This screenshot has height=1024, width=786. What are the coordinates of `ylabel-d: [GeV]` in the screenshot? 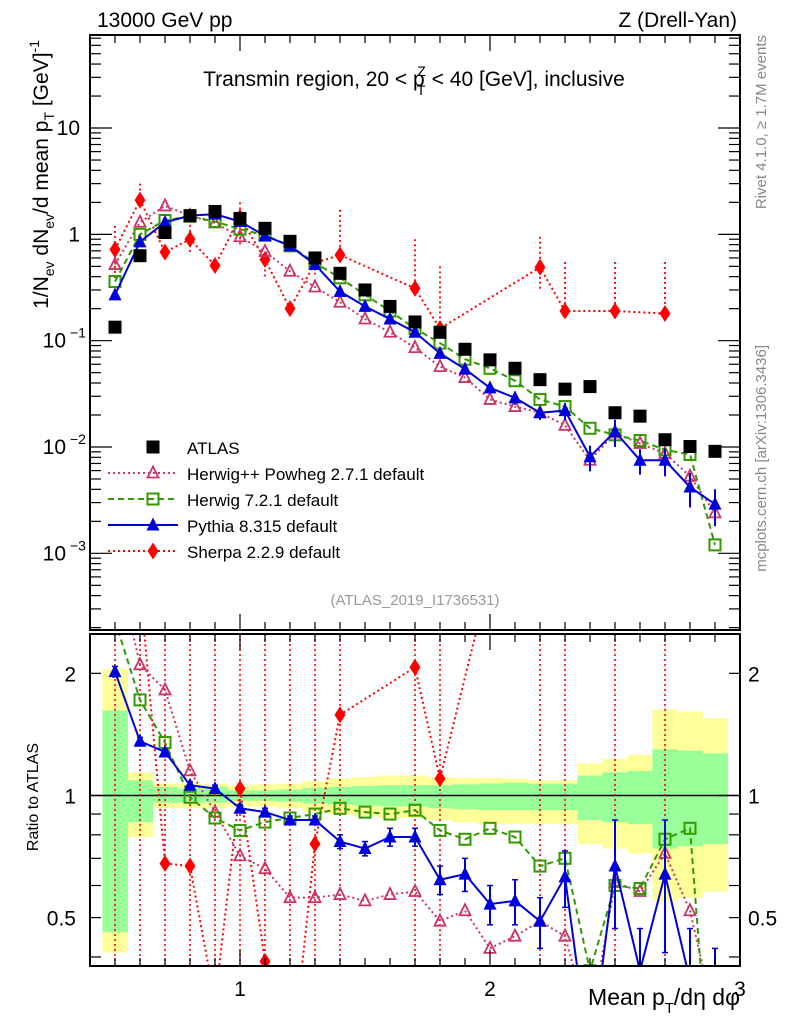 It's located at (41, 82).